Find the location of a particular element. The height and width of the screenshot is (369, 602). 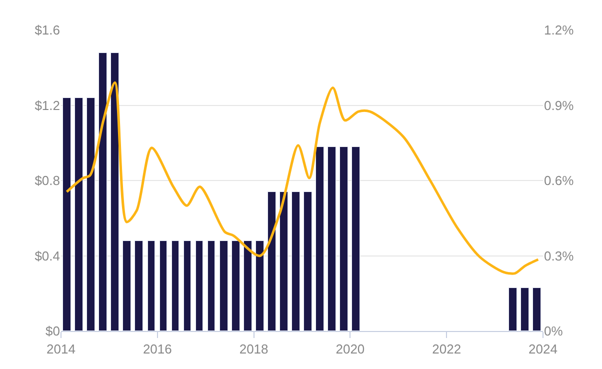

y-tick-label: $0 is located at coordinates (53, 331).